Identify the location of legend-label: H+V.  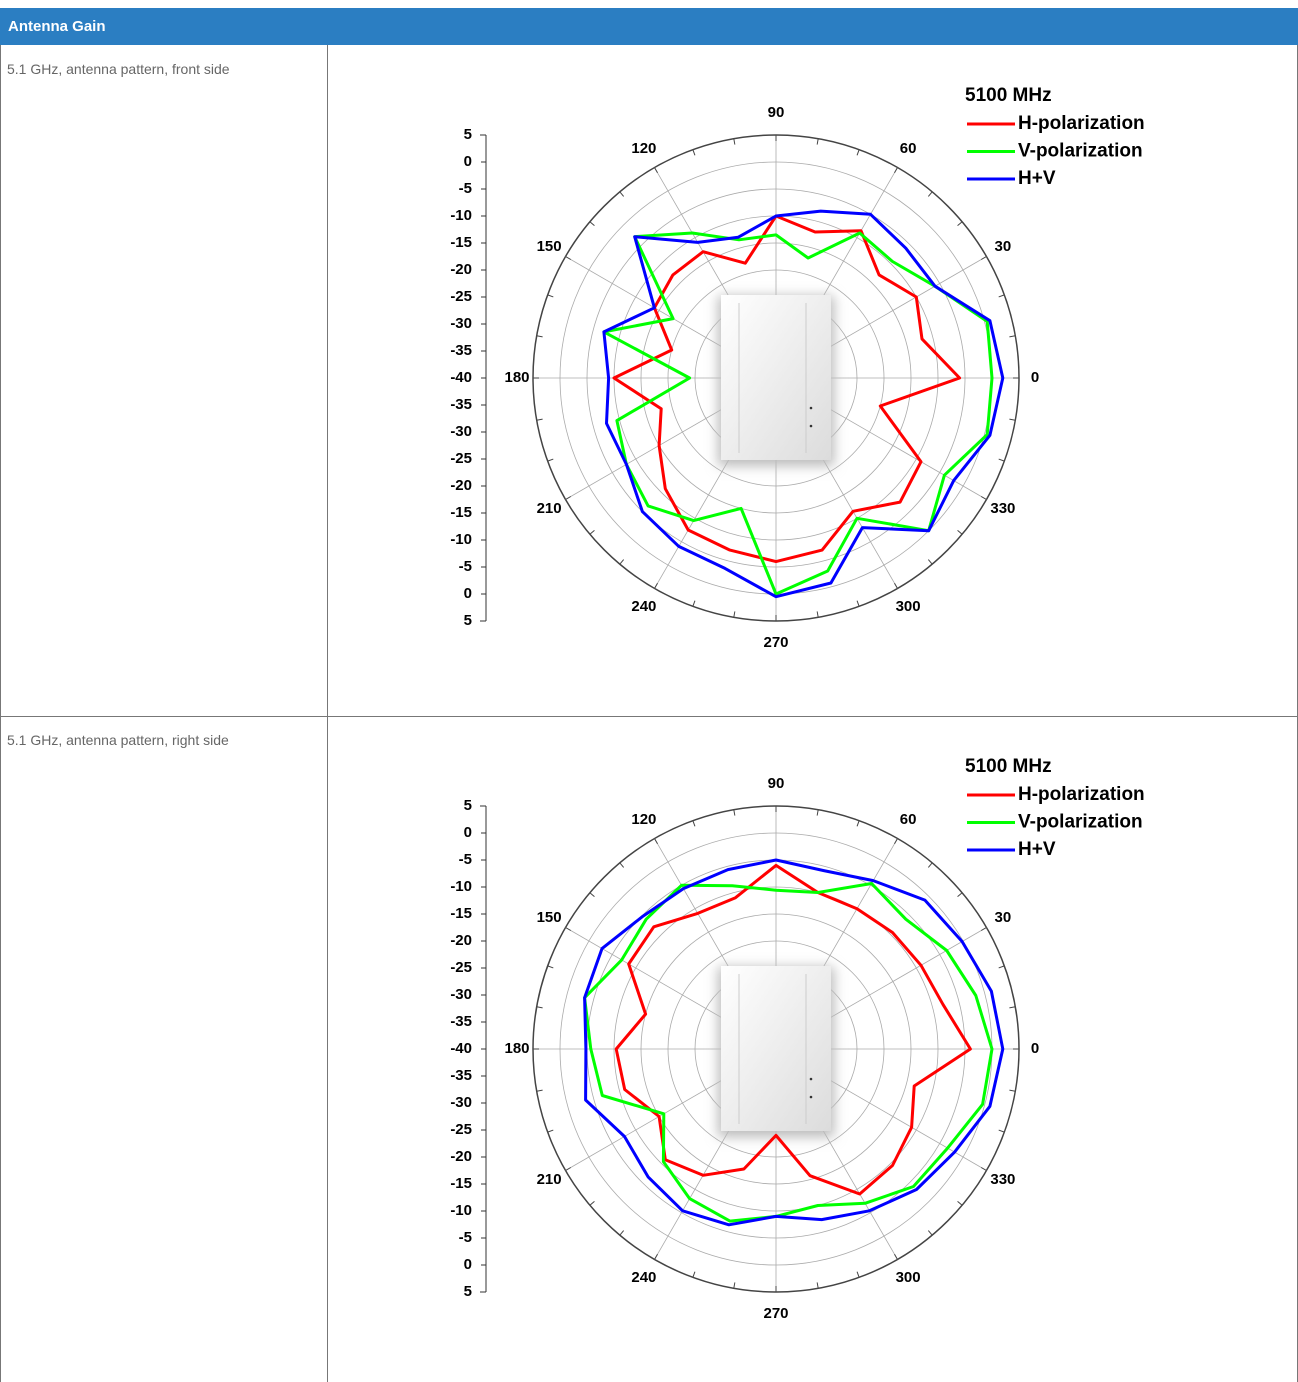
(1037, 849).